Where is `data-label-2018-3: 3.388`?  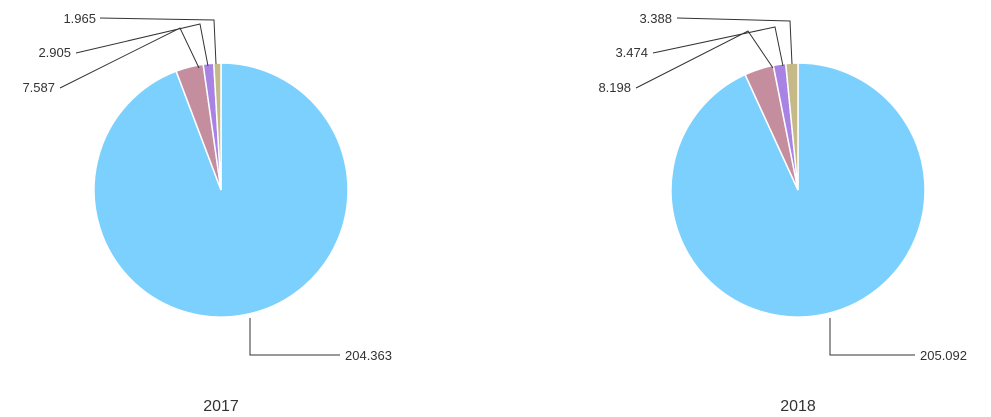
data-label-2018-3: 3.388 is located at coordinates (655, 18).